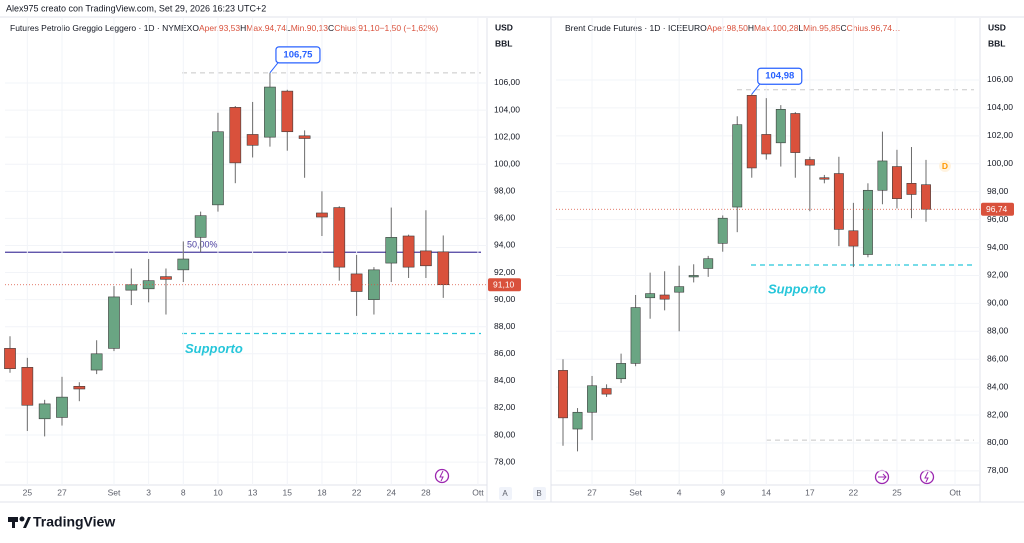 The height and width of the screenshot is (543, 1024). I want to click on y-tick-label: 84,00, so click(998, 386).